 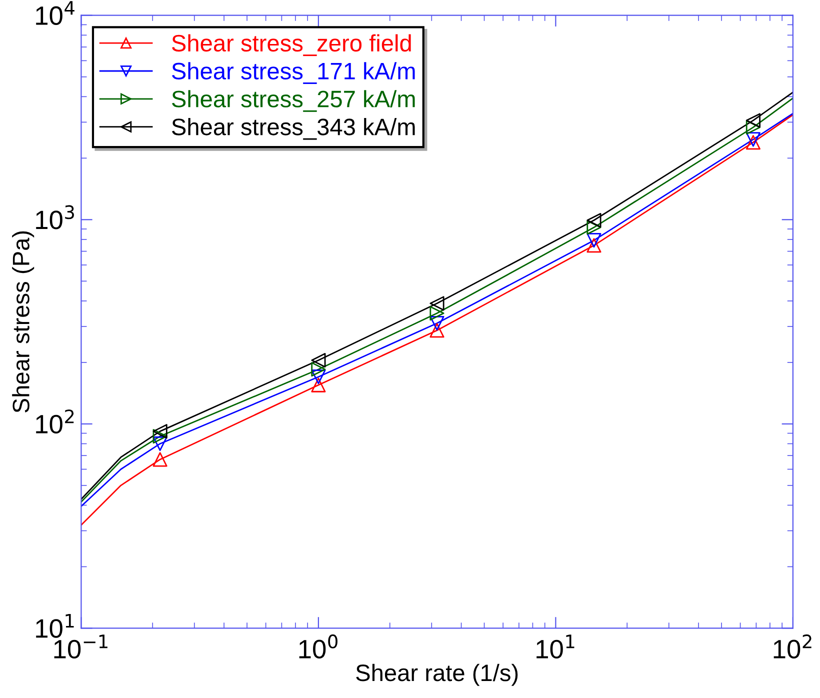 What do you see at coordinates (793, 646) in the screenshot?
I see `x-tick-label: 10$^{2}$` at bounding box center [793, 646].